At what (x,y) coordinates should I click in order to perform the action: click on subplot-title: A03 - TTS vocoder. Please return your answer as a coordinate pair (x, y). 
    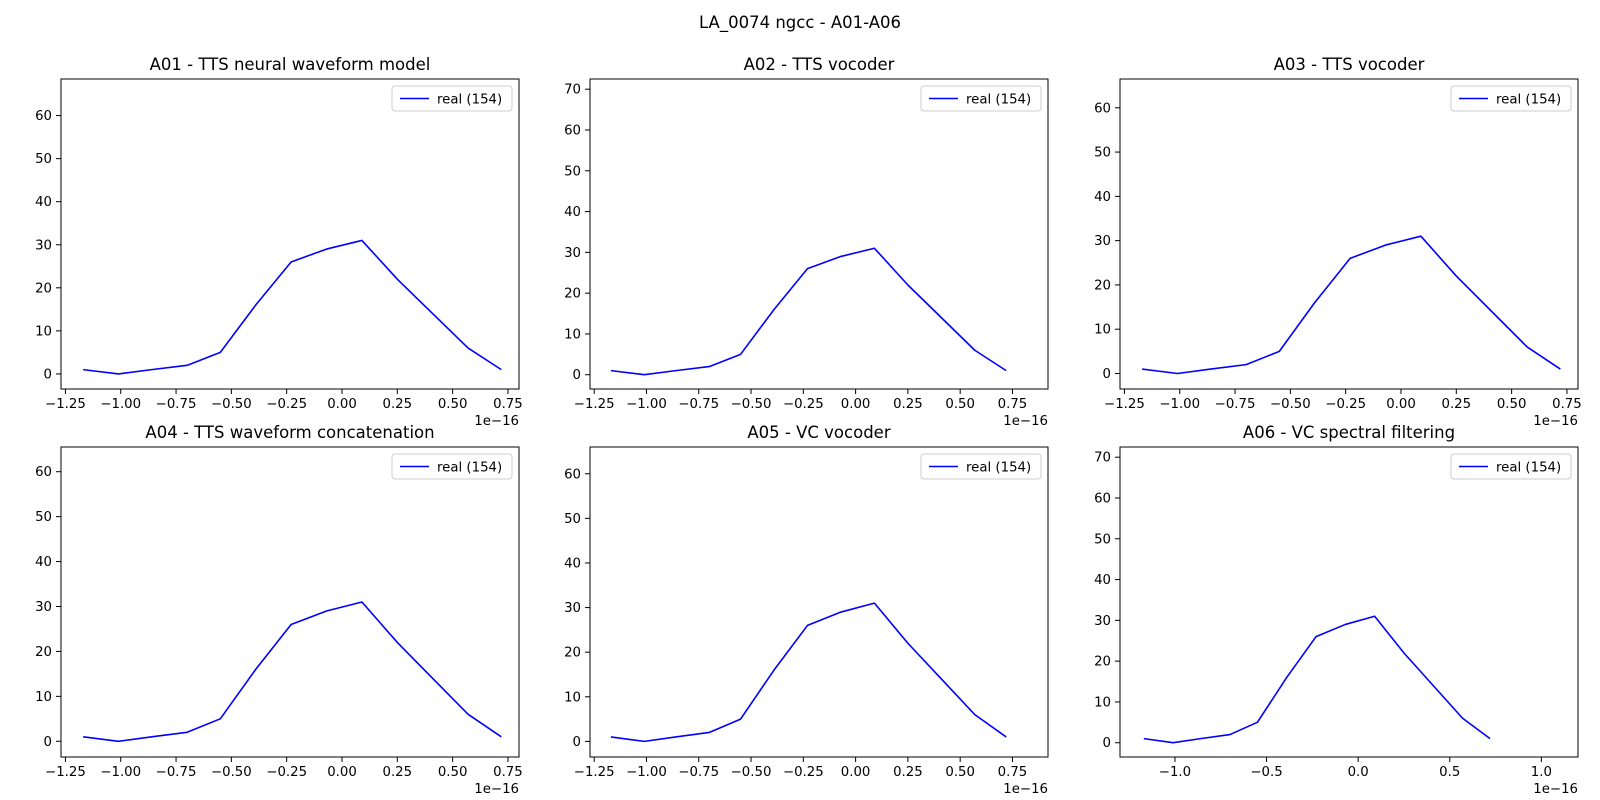
    Looking at the image, I should click on (1349, 64).